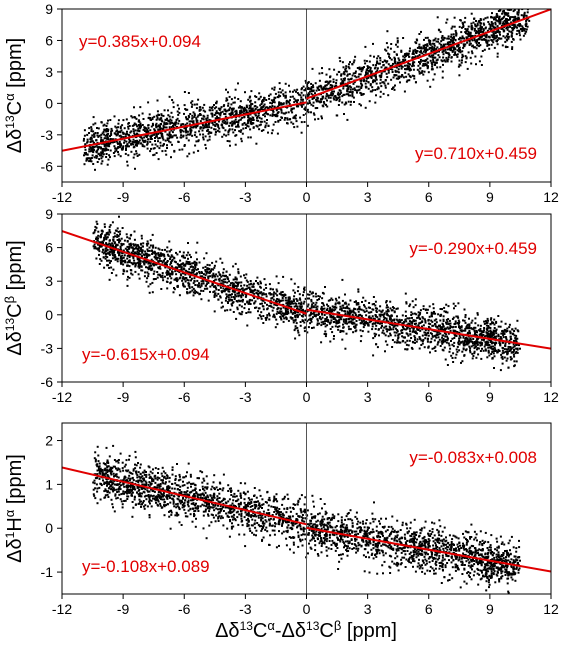 The width and height of the screenshot is (563, 647). What do you see at coordinates (49, 72) in the screenshot?
I see `y-tick-label: 3` at bounding box center [49, 72].